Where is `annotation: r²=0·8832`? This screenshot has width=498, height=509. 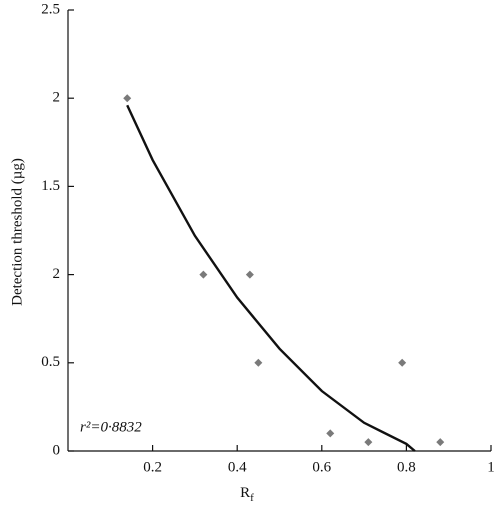
annotation: r²=0·8832 is located at coordinates (111, 427).